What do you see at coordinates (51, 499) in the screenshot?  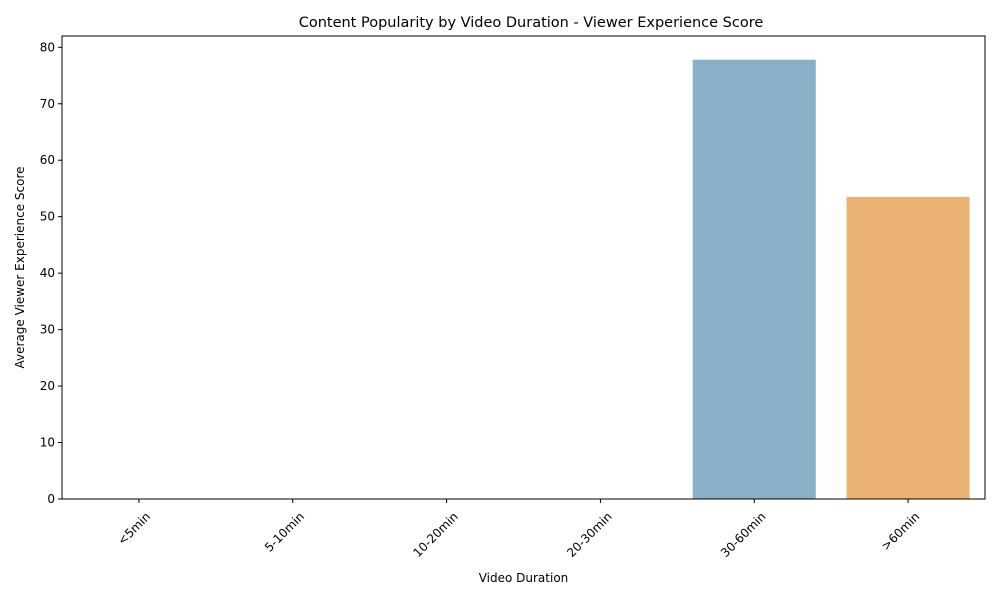 I see `y-tick-label-0: 0` at bounding box center [51, 499].